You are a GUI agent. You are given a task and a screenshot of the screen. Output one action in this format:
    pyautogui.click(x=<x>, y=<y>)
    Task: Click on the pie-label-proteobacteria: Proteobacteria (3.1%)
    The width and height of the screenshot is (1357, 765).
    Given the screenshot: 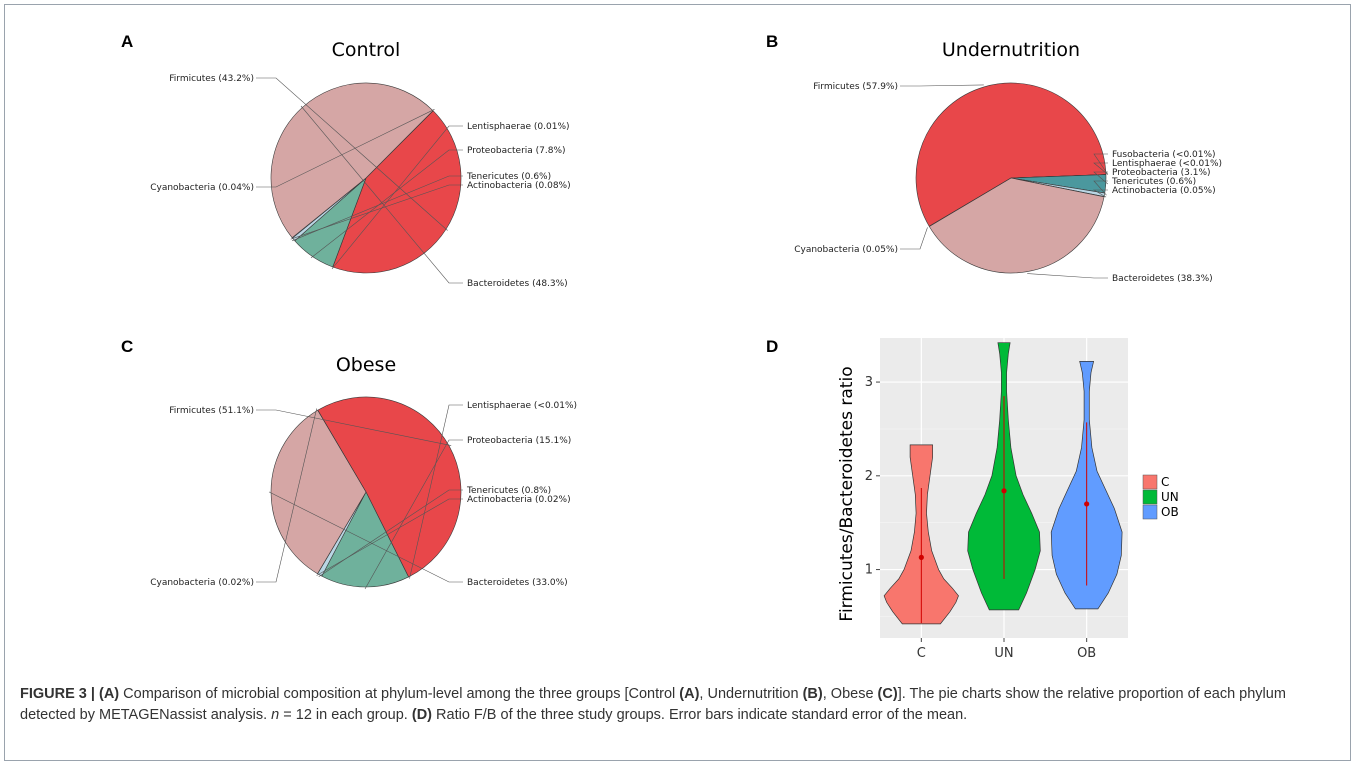 What is the action you would take?
    pyautogui.click(x=1161, y=173)
    